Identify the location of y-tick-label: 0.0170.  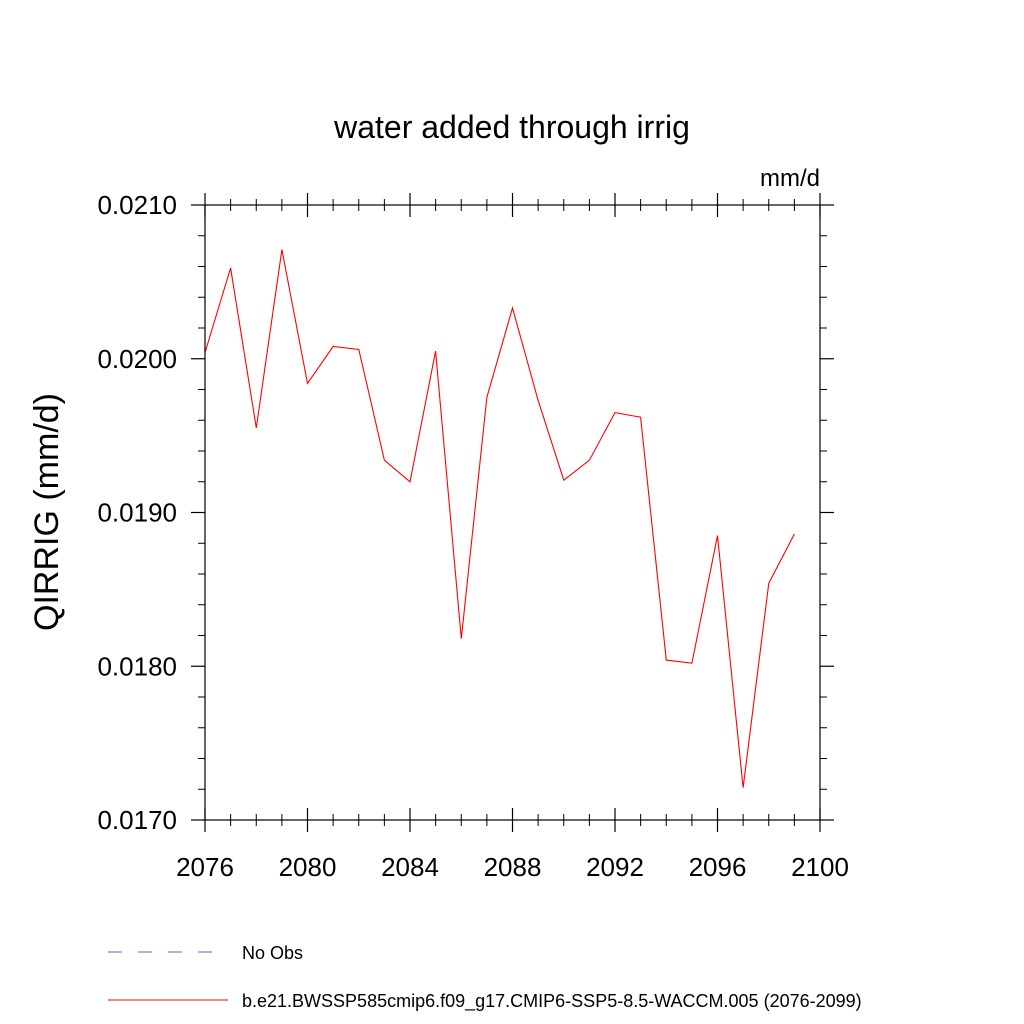
(137, 820).